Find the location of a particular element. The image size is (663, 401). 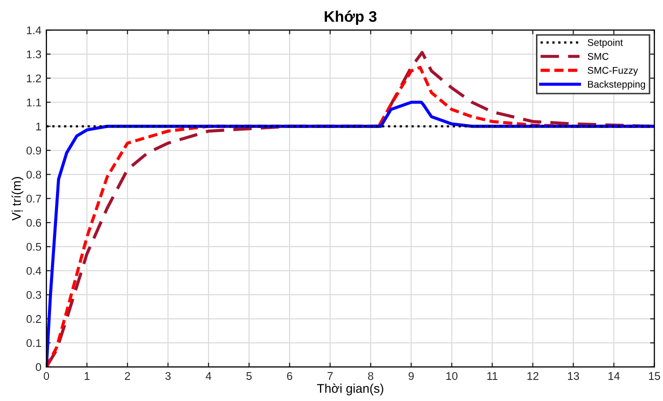

x-tick-label: 8 is located at coordinates (371, 376).